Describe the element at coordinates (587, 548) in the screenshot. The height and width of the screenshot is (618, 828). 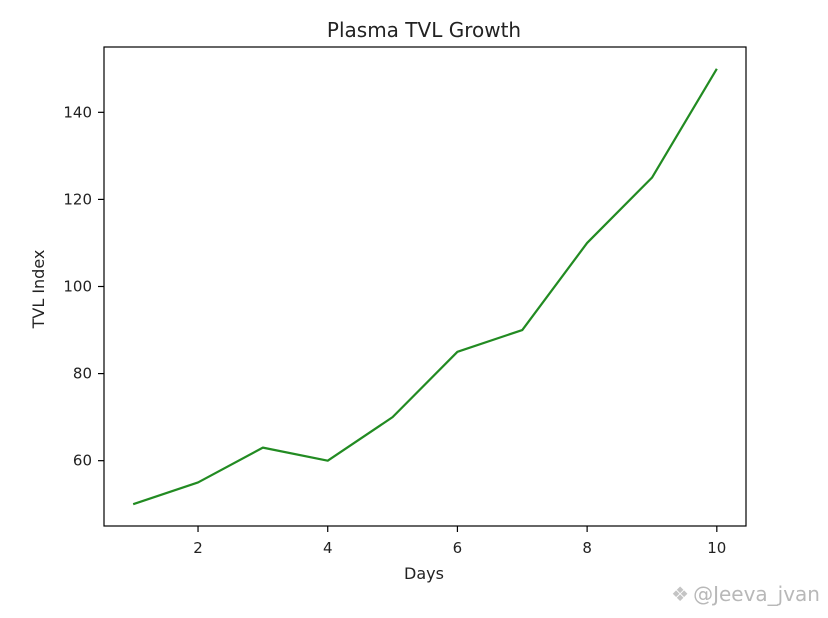
I see `x-tick-label: 8` at that location.